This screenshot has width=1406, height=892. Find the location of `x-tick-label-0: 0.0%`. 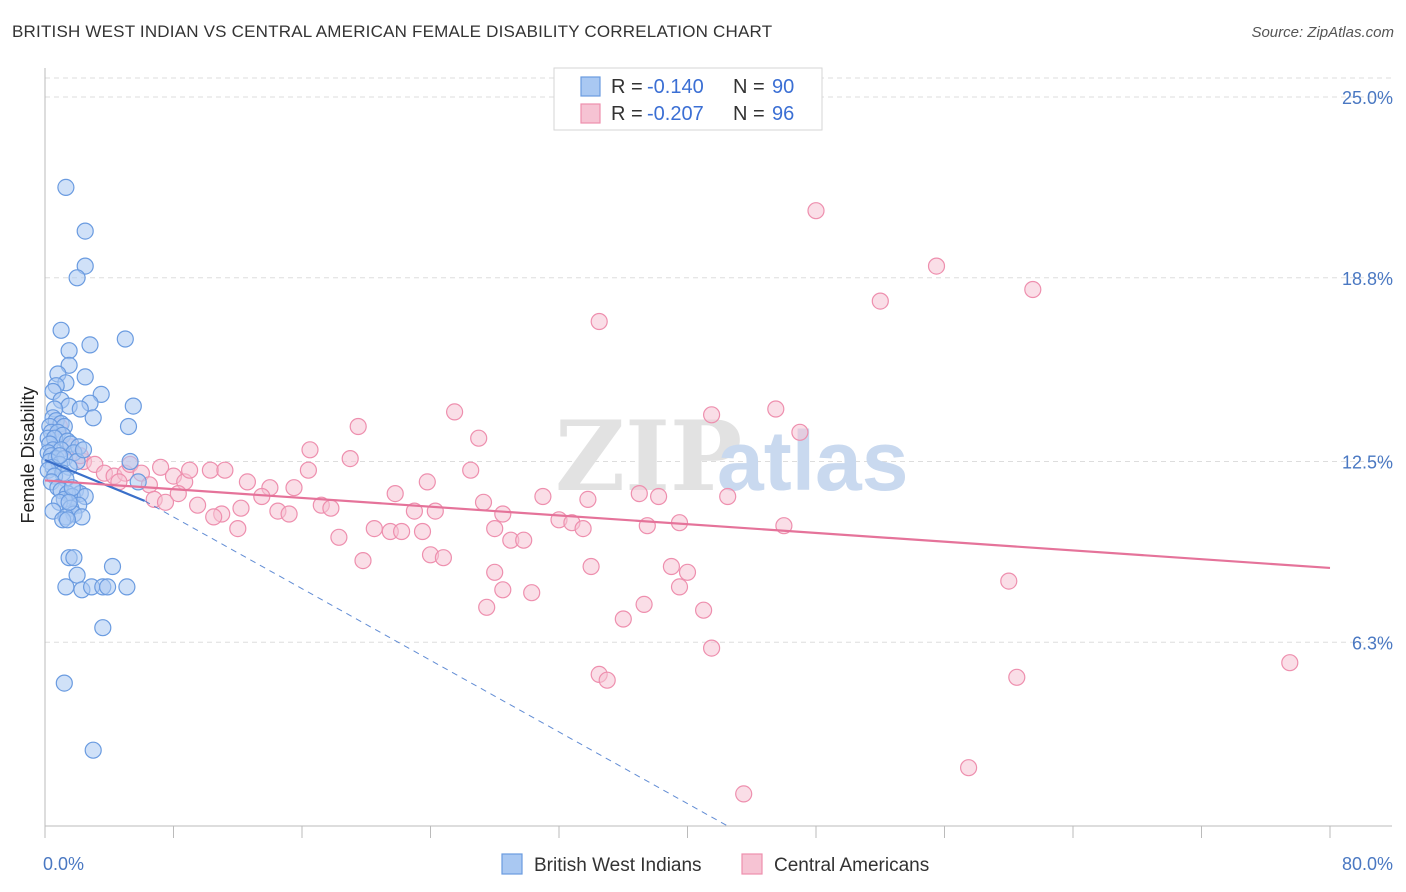

x-tick-label-0: 0.0% is located at coordinates (63, 864).